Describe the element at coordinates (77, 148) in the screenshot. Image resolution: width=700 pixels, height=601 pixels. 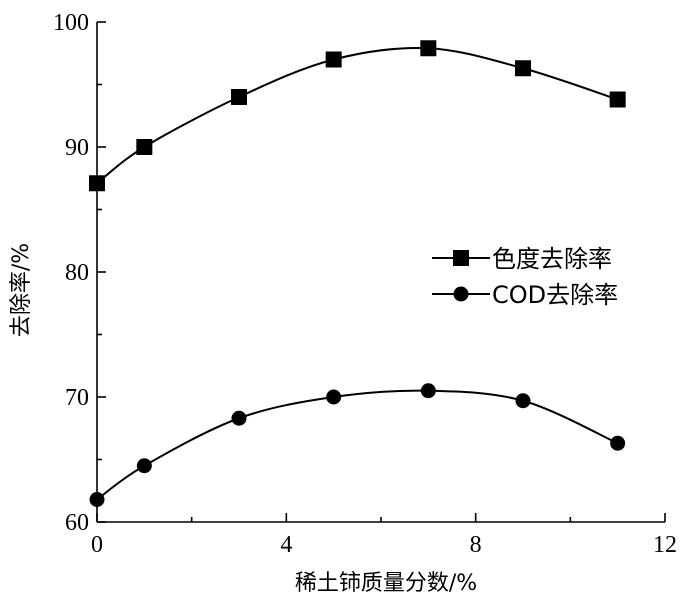
I see `y-tick-label-90: 90` at that location.